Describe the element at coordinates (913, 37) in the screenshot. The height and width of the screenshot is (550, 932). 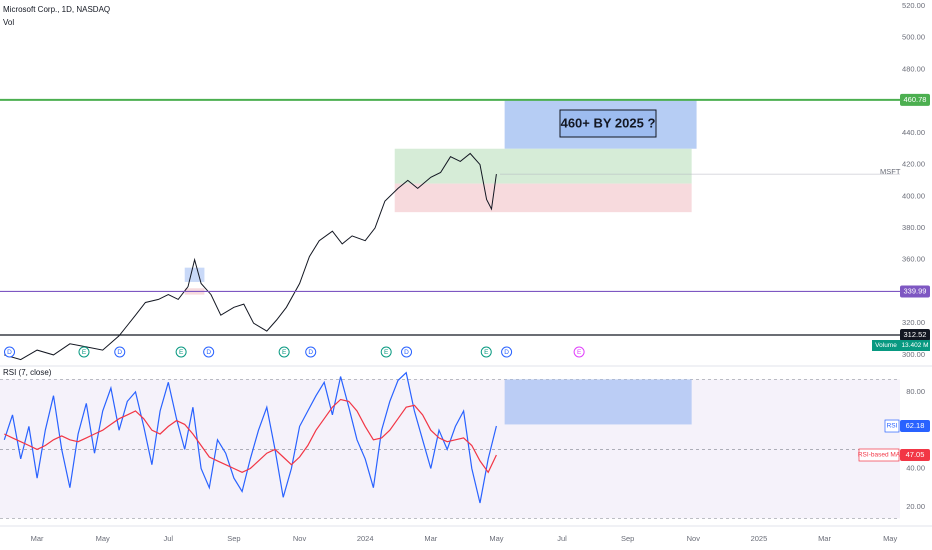
I see `y-tick-label: 500.00` at that location.